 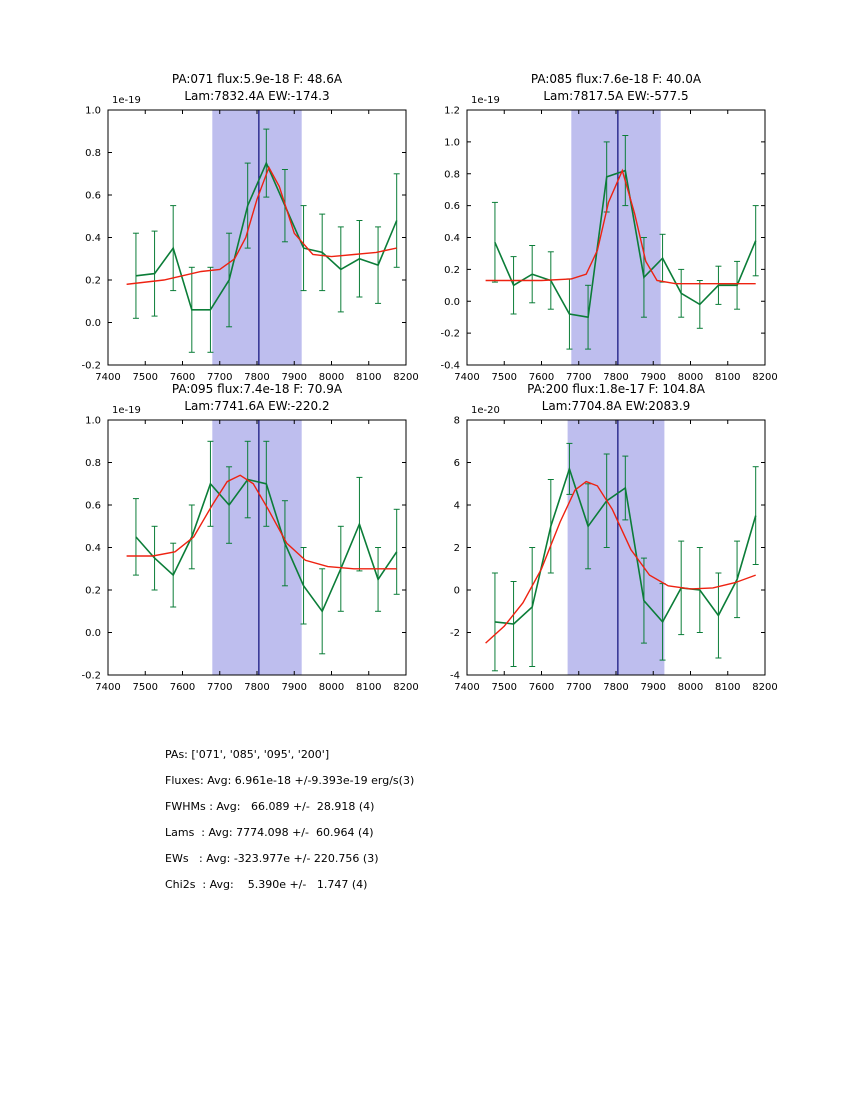 I want to click on subplot-title-line1: PA:095 flux:7.4e-18 F: 70.9A, so click(x=257, y=389).